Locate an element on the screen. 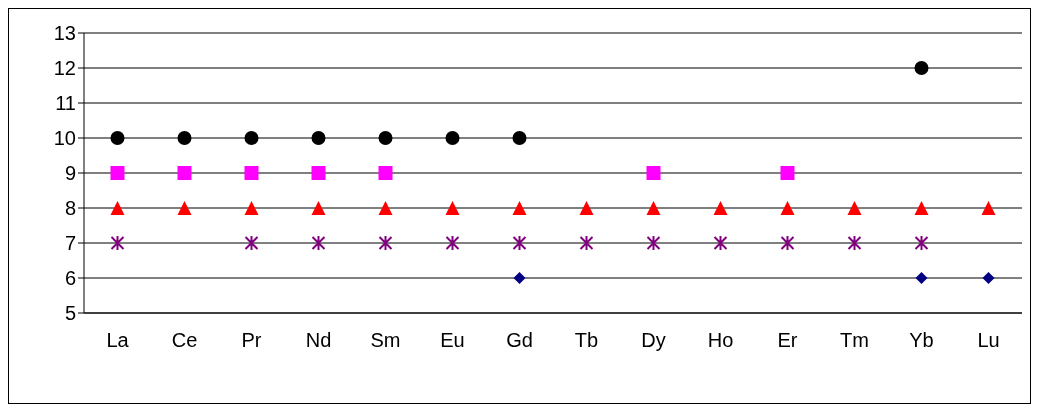  y-tick-label: 9 is located at coordinates (70, 173).